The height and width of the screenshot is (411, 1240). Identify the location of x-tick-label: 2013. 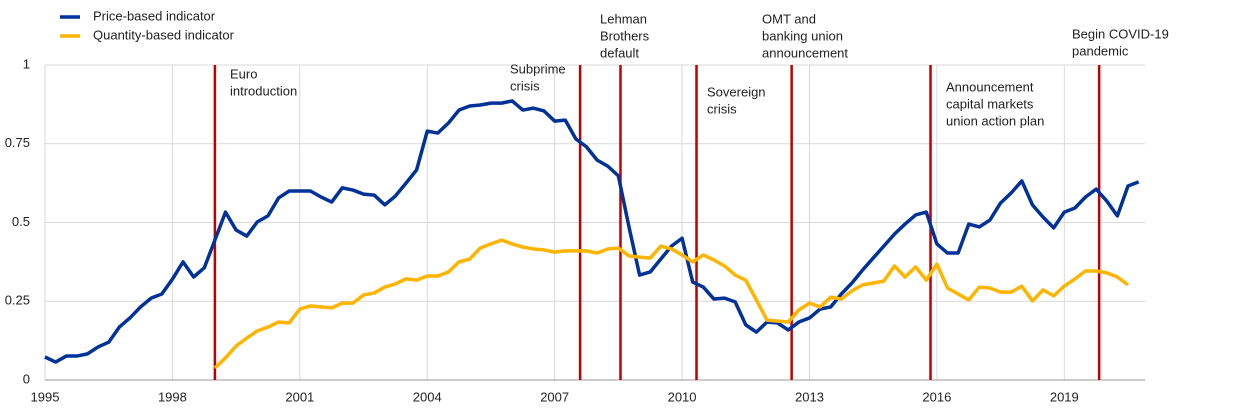
(809, 396).